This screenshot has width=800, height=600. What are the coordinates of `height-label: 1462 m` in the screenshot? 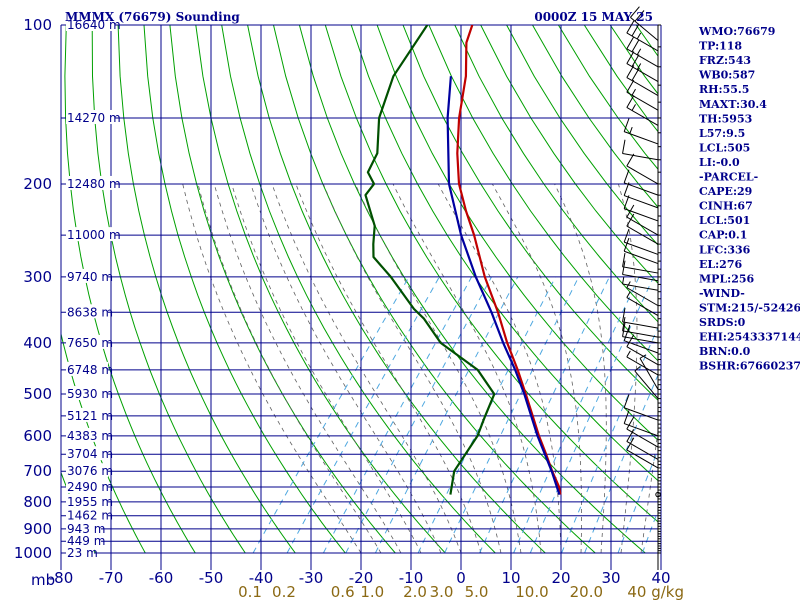 It's located at (90, 516).